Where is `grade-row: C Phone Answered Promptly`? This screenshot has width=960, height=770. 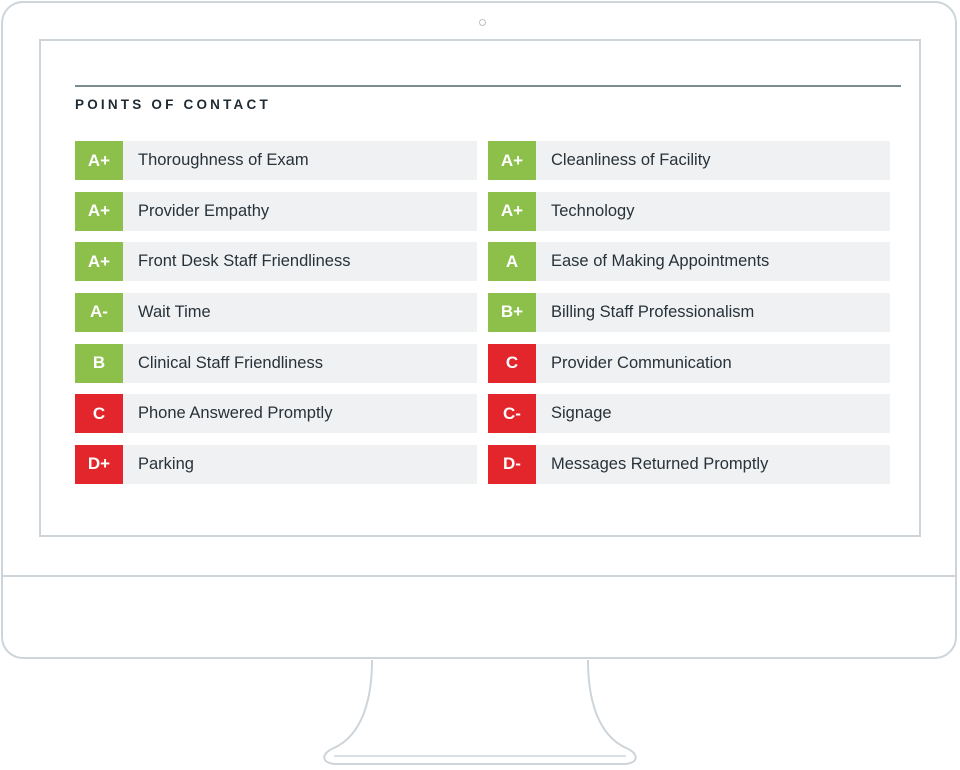 grade-row: C Phone Answered Promptly is located at coordinates (276, 414).